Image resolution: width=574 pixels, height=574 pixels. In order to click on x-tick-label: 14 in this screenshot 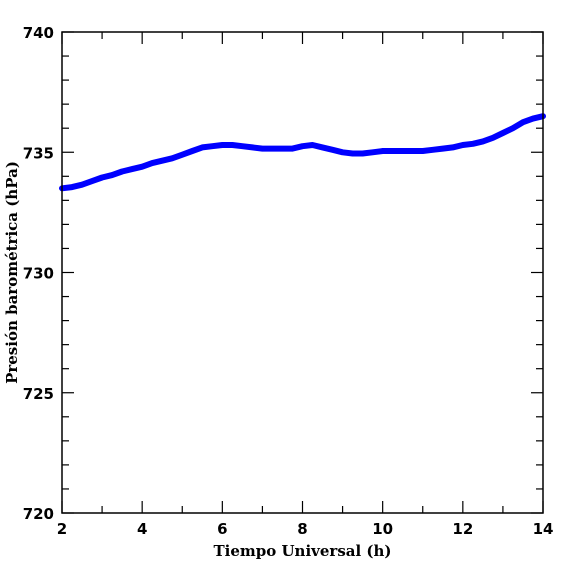, I will do `click(543, 529)`.